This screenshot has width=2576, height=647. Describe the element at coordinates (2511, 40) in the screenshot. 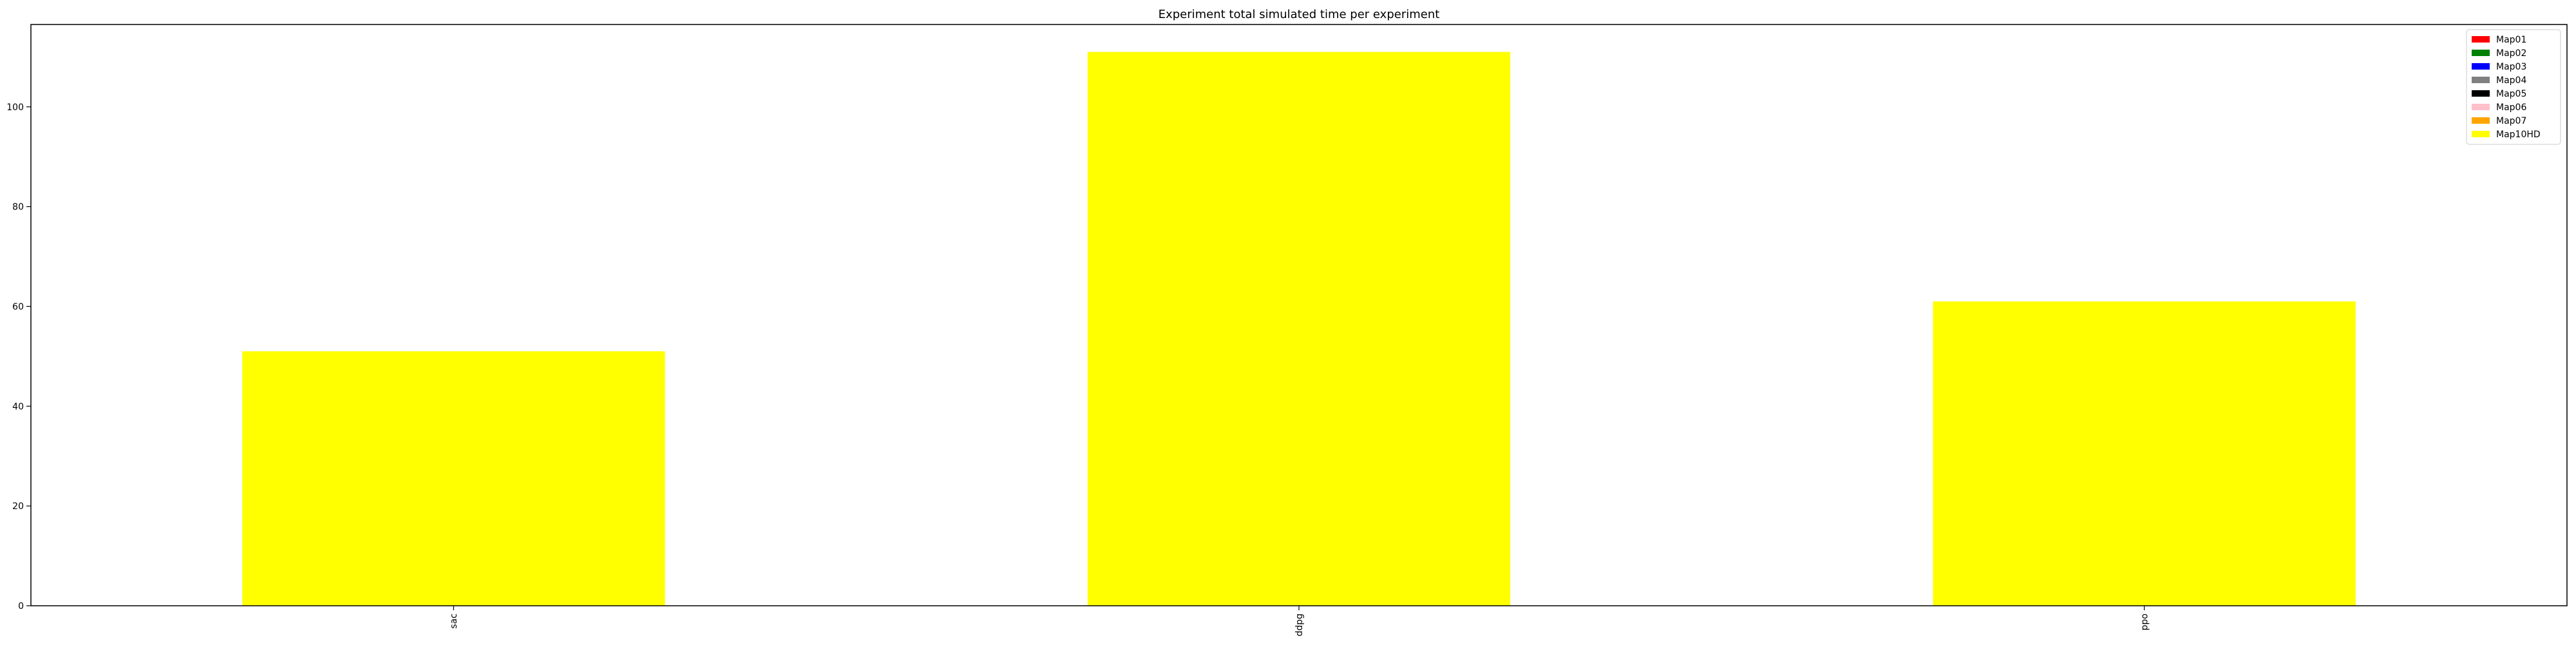

I see `legend-label: Map01` at that location.